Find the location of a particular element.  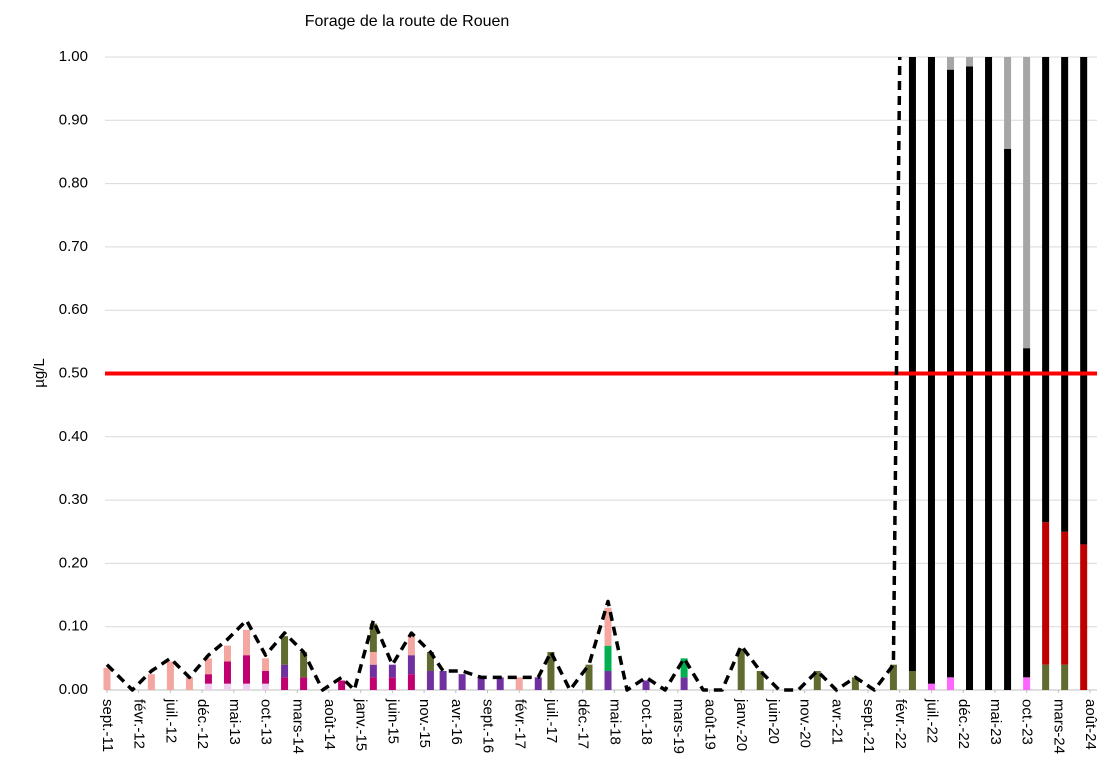

x-tick-label: févr.-17 is located at coordinates (519, 724).